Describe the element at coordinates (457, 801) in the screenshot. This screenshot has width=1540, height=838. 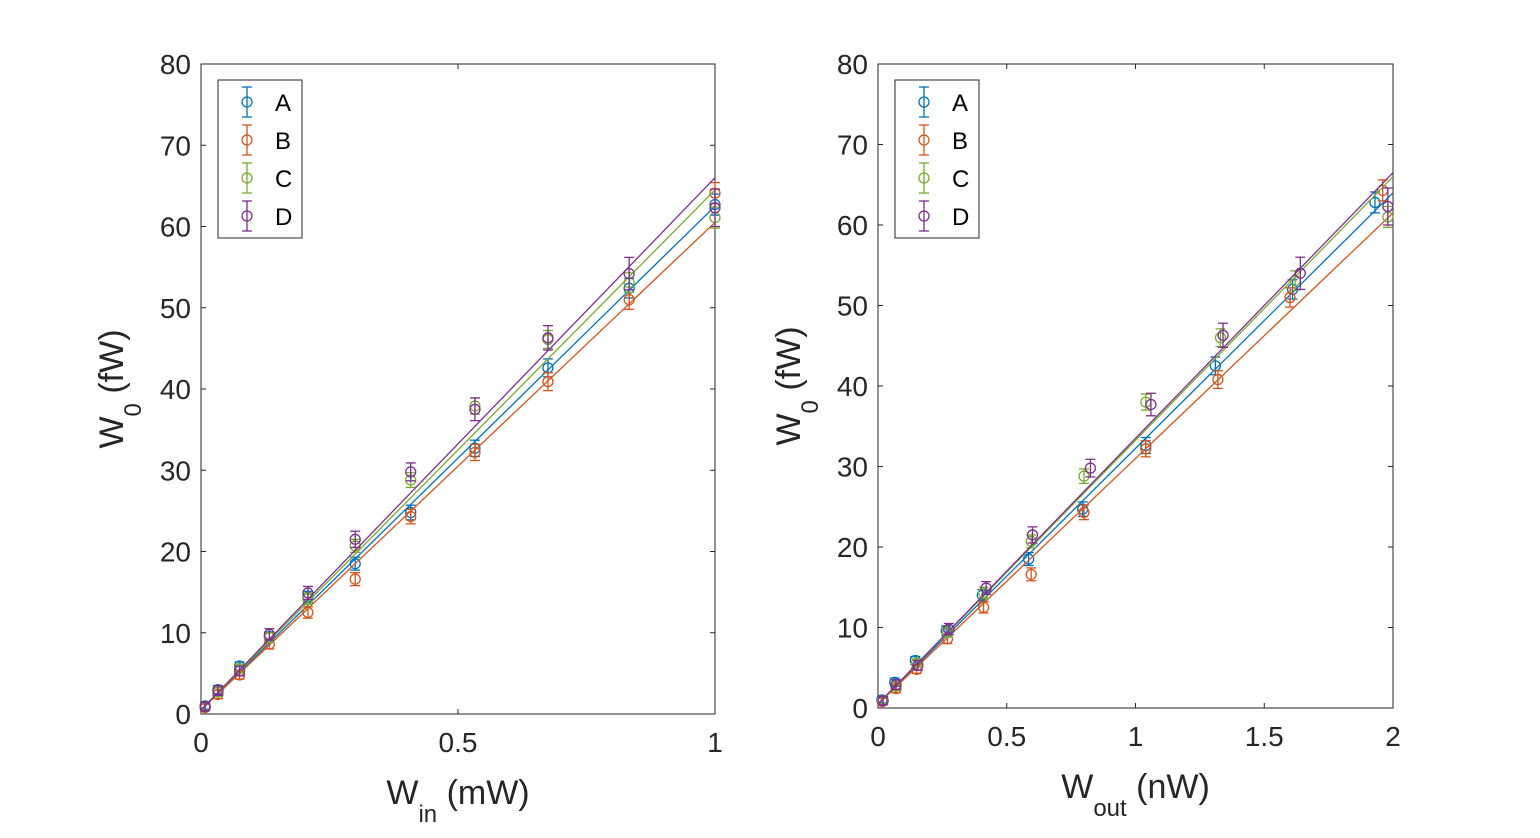
I see `x-axis-label: Win (mW)` at that location.